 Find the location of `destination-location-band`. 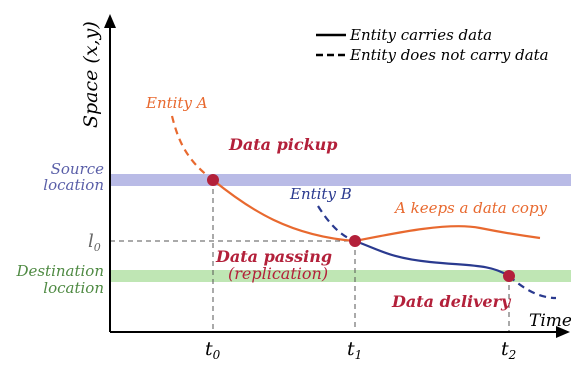

destination-location-band is located at coordinates (340, 276).